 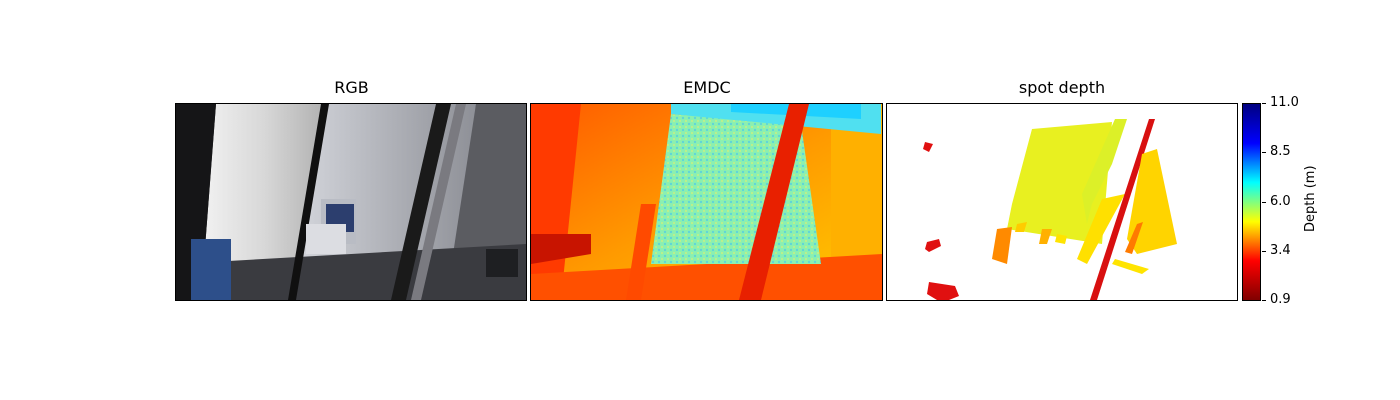 I want to click on emdc-depth-map, so click(x=706, y=202).